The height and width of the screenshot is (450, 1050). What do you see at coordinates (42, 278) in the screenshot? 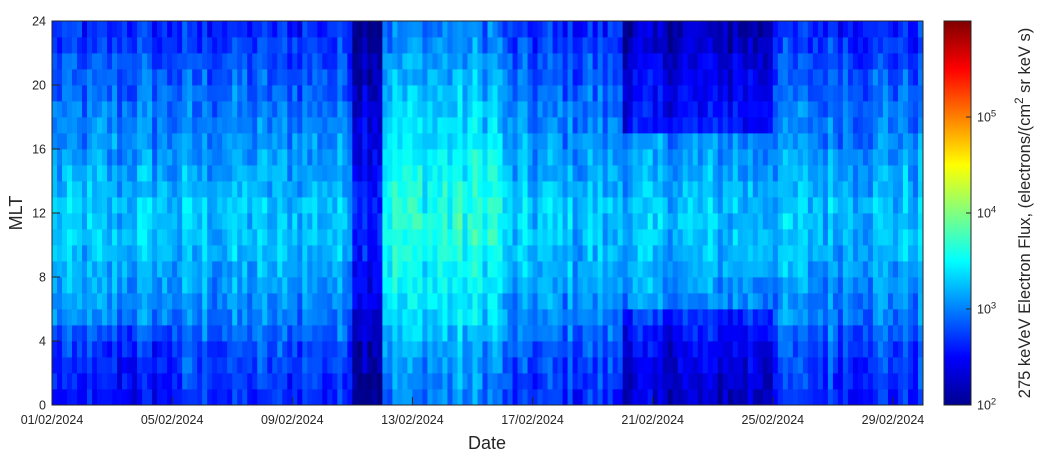
I see `y-tick-label: 8` at bounding box center [42, 278].